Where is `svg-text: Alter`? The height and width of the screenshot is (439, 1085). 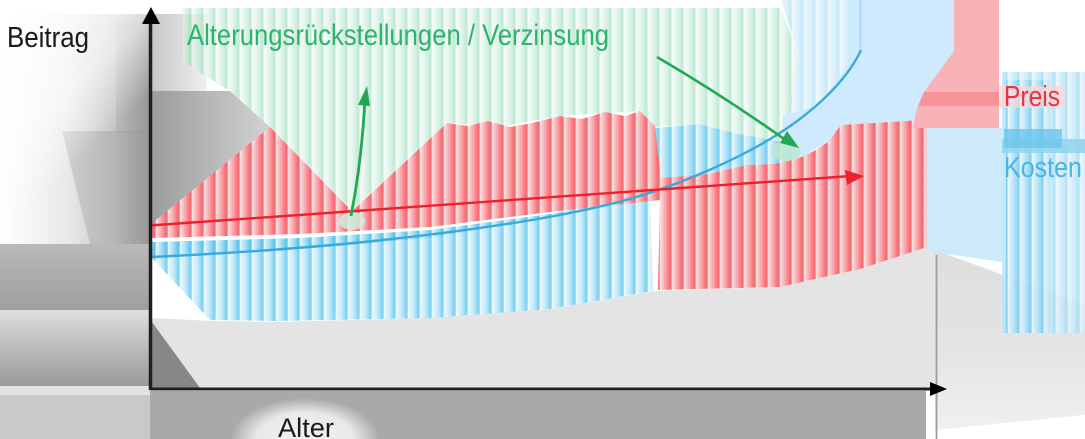 svg-text: Alter is located at coordinates (306, 426).